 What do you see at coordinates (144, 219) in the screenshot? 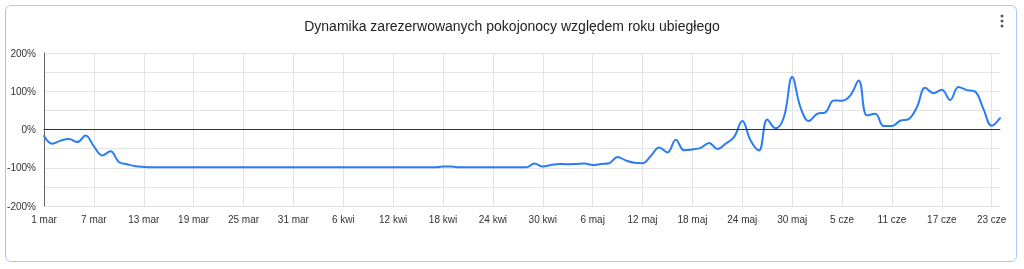
I see `x-tick-label: 13 mar` at bounding box center [144, 219].